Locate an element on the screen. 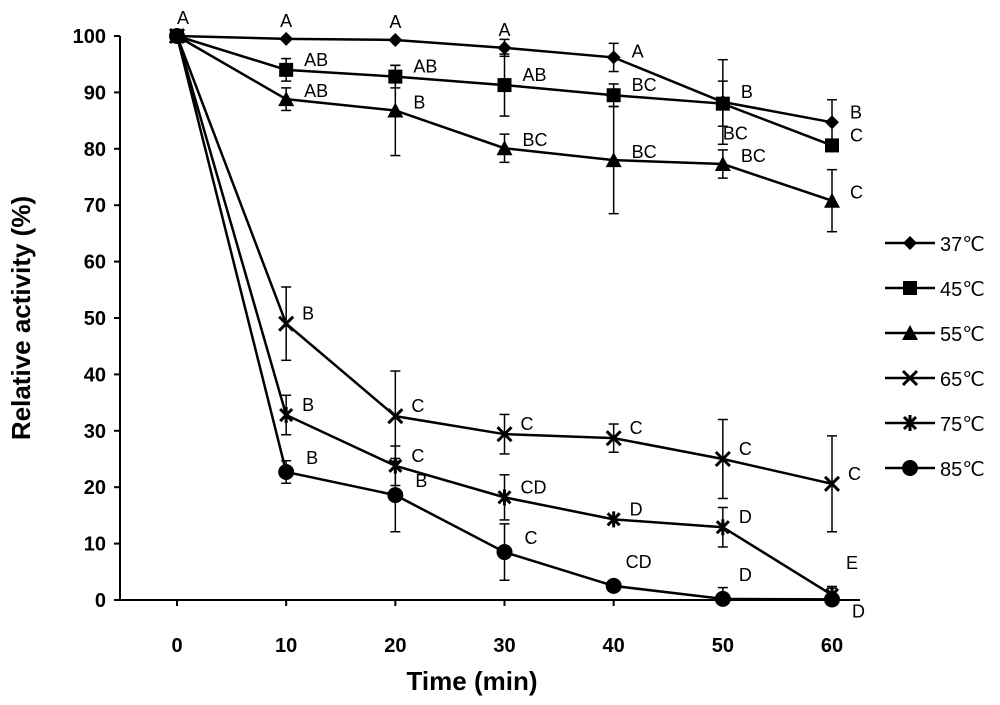  legend-item-circle: 85℃ is located at coordinates (935, 470).